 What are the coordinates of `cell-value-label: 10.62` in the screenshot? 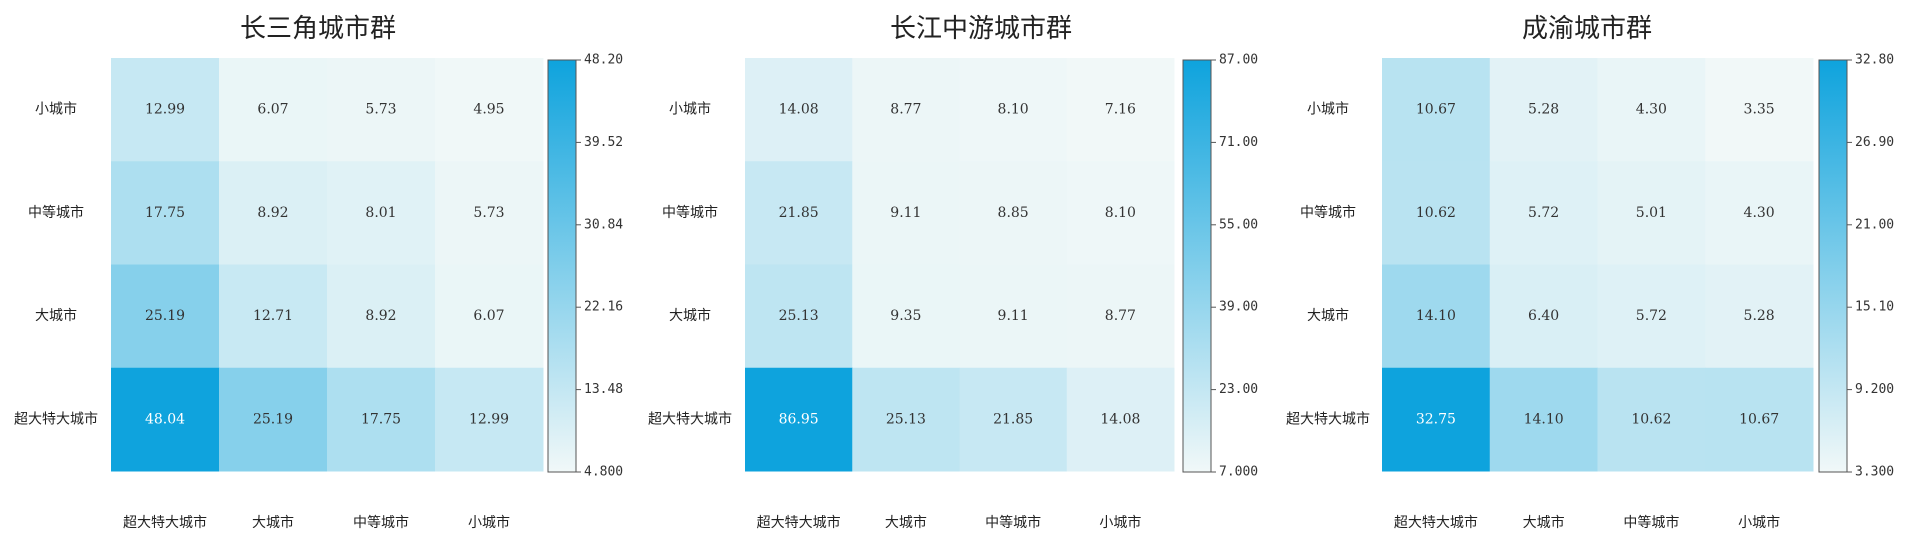 It's located at (1651, 419).